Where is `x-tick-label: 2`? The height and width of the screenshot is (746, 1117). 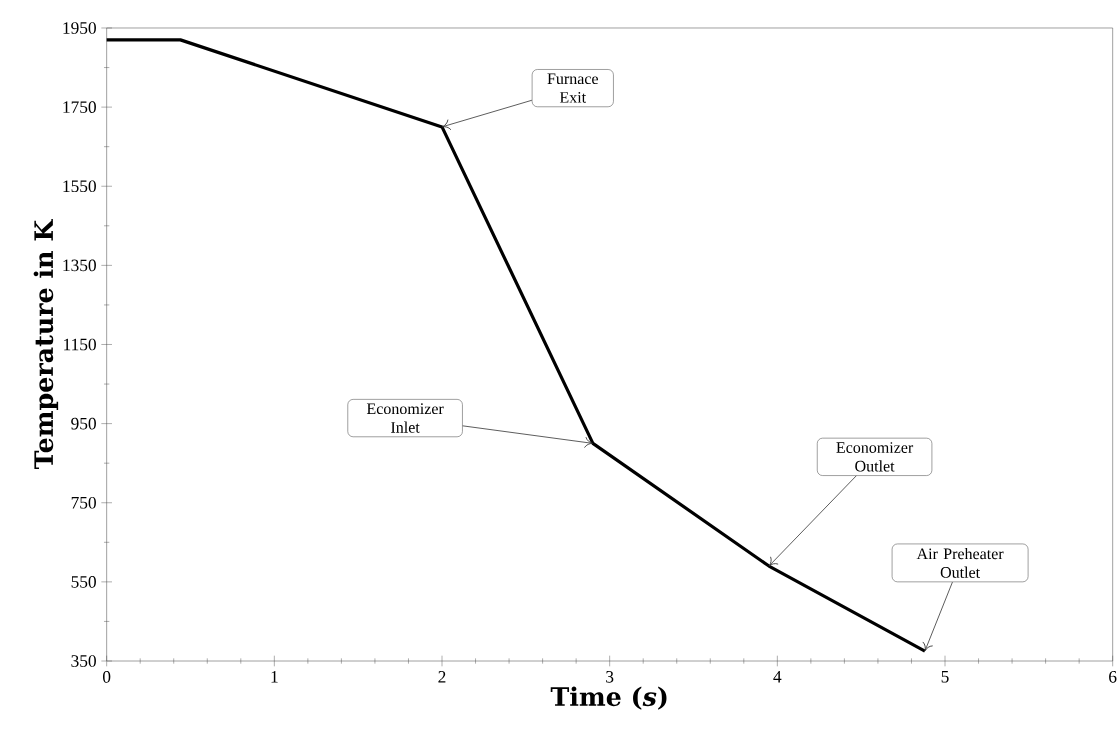 x-tick-label: 2 is located at coordinates (442, 677).